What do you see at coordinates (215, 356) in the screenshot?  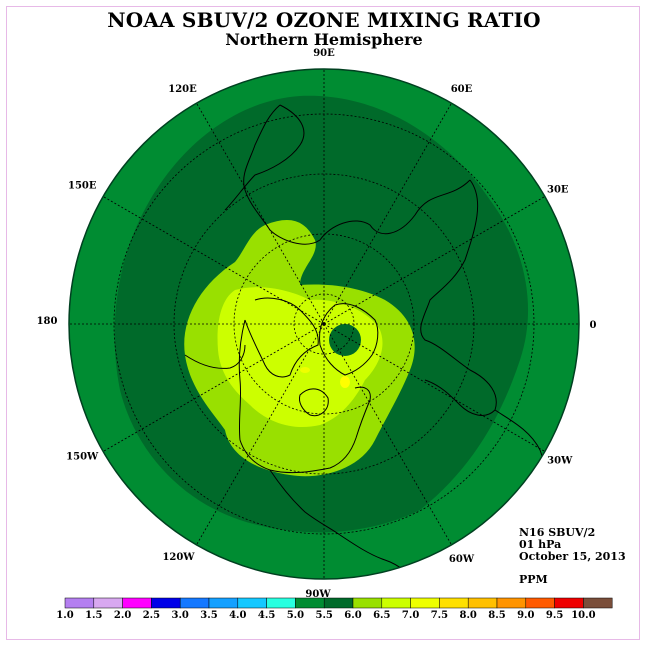 I see `coast-alaska` at bounding box center [215, 356].